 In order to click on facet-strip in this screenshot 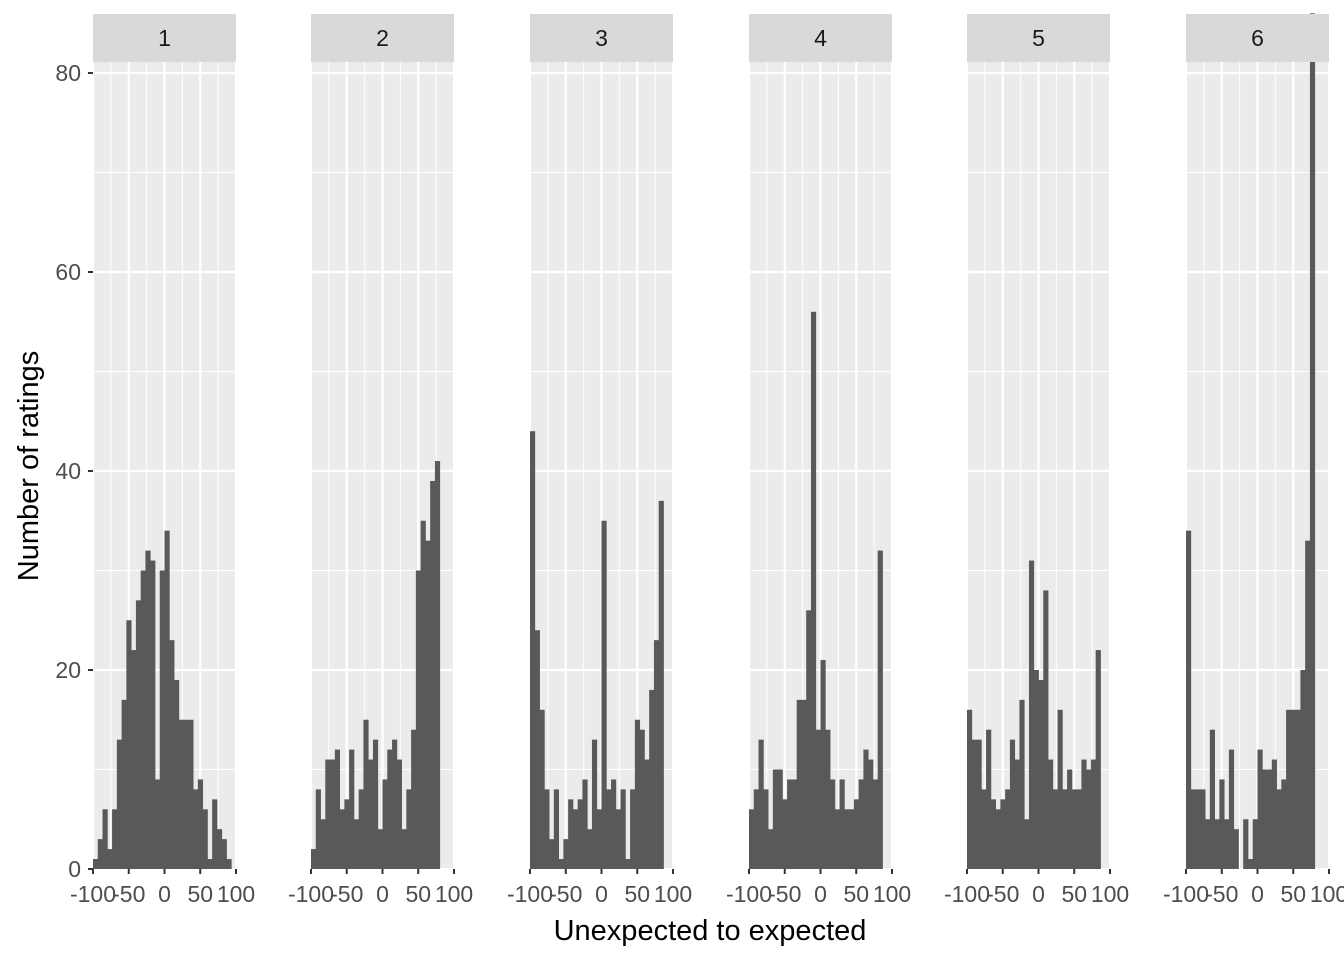, I will do `click(1038, 38)`.